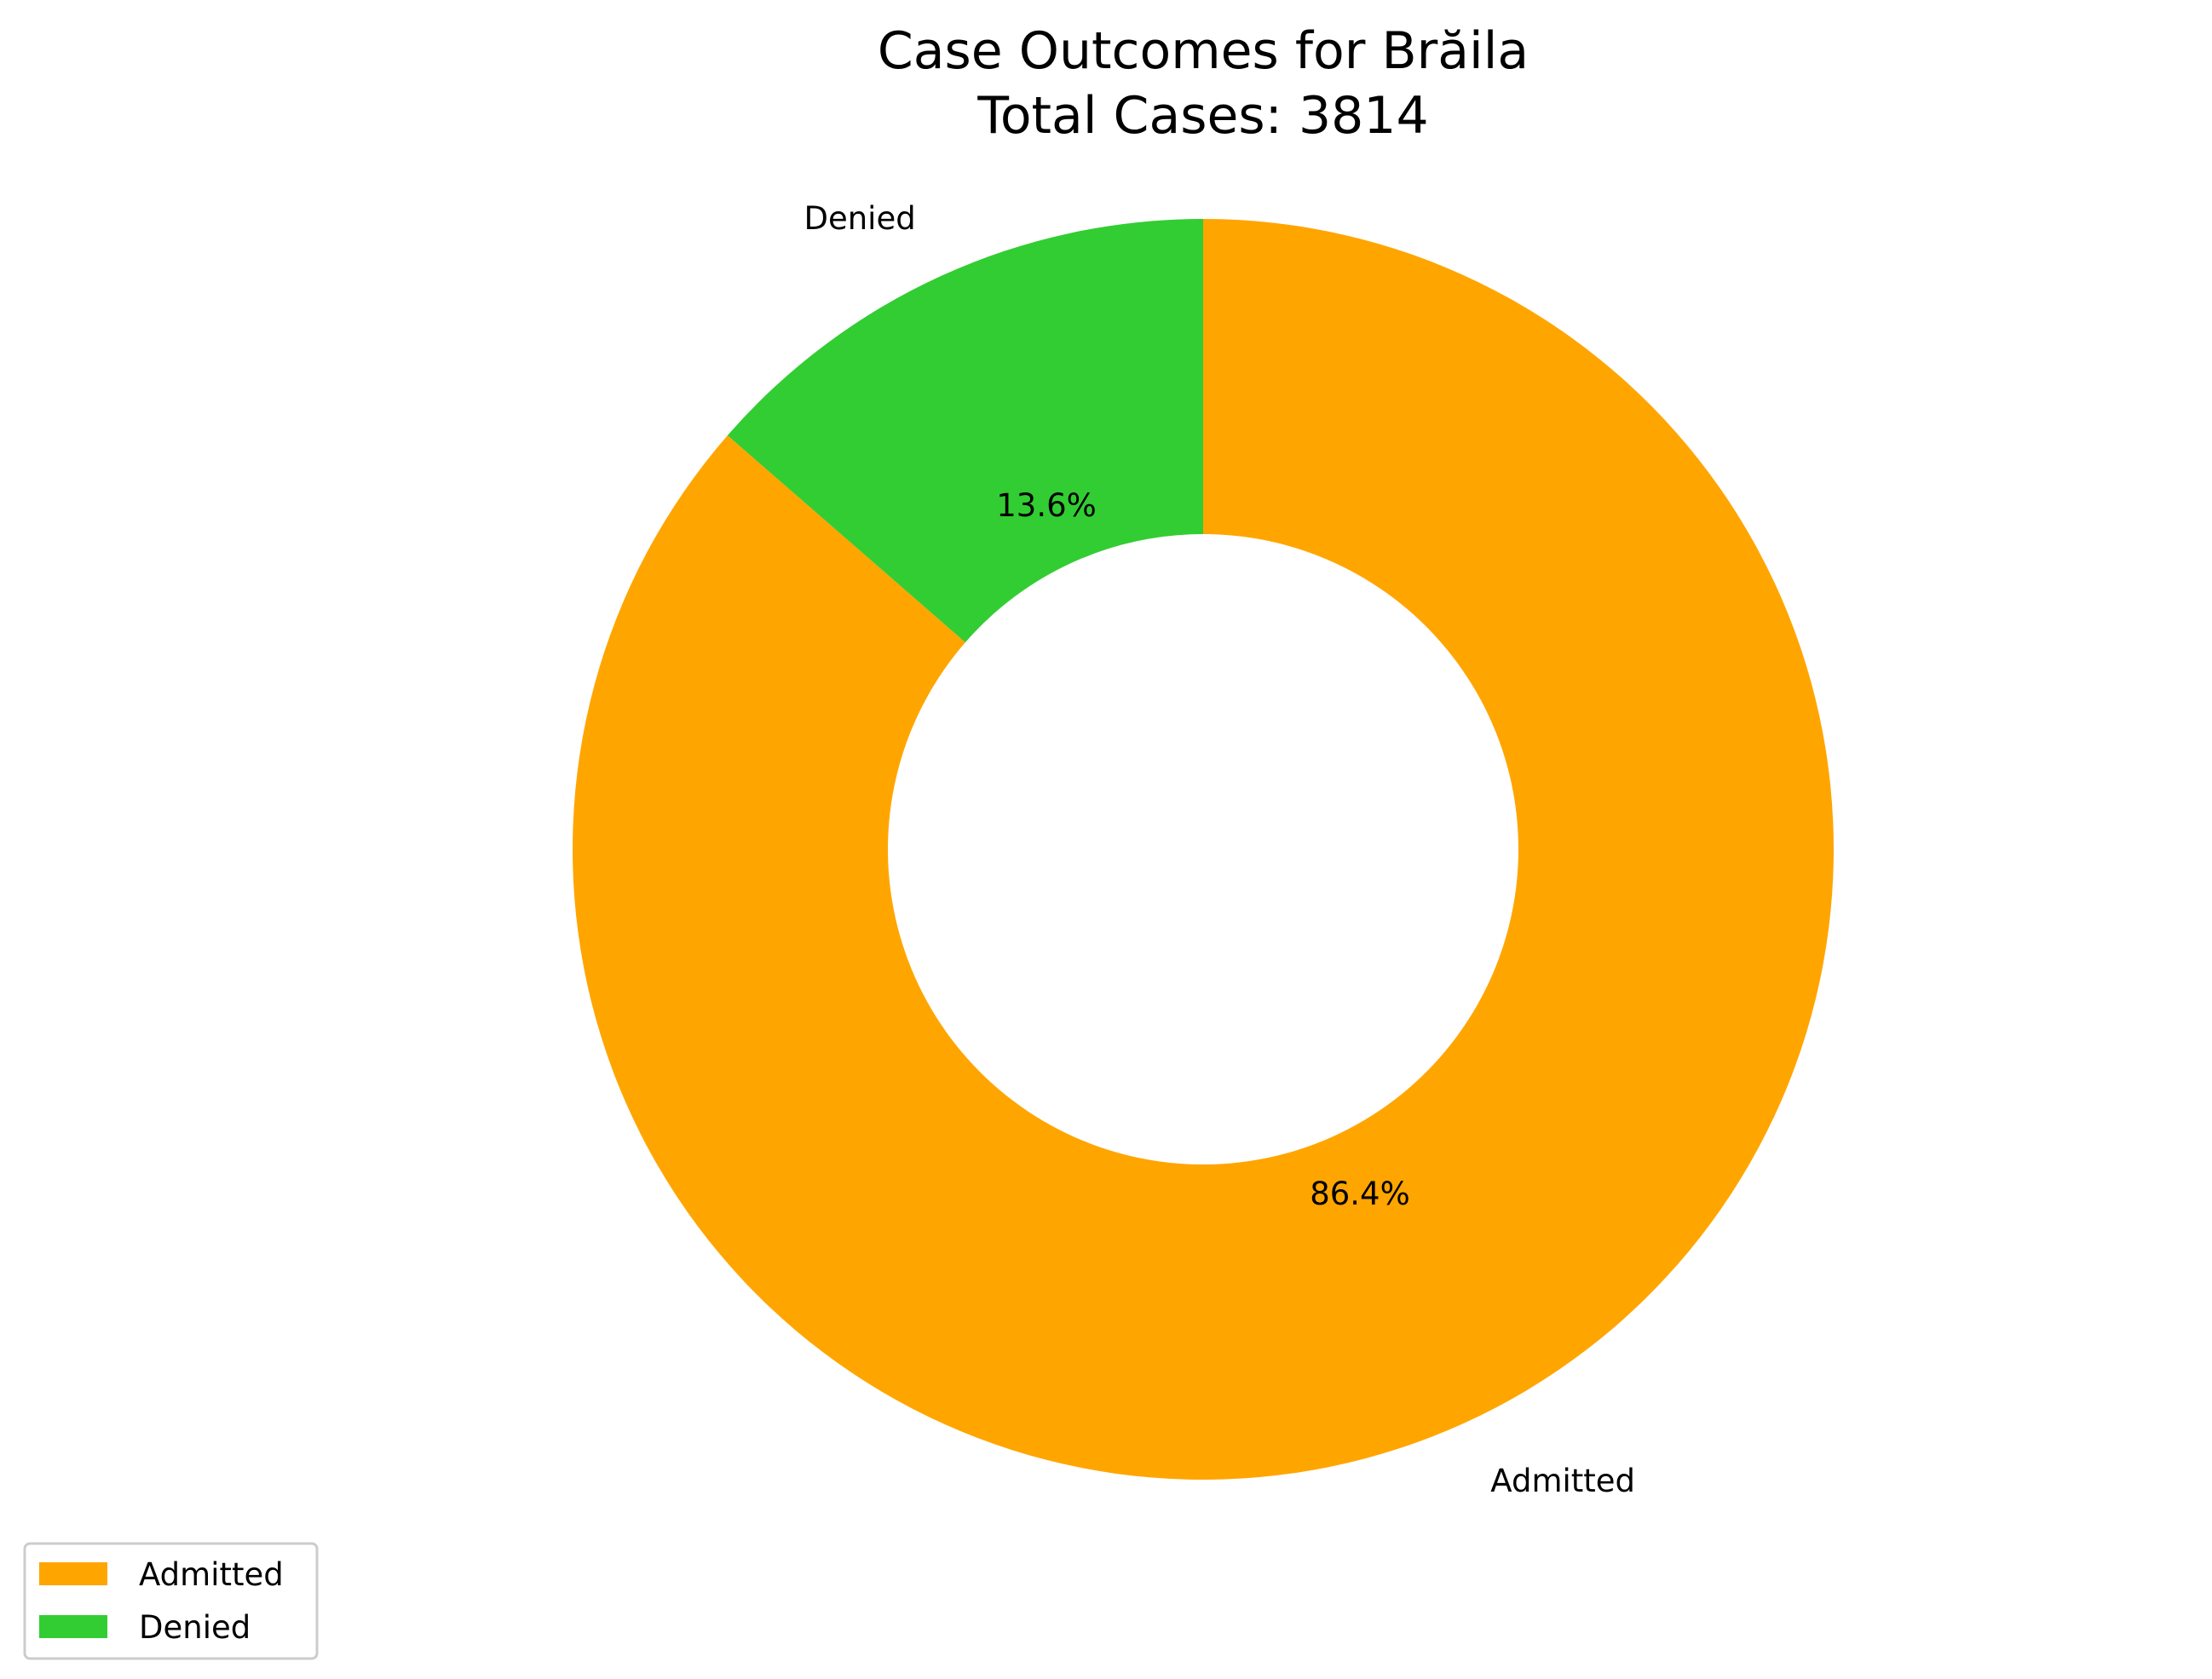 Image resolution: width=2212 pixels, height=1679 pixels. What do you see at coordinates (1202, 116) in the screenshot?
I see `chart-title-line-2: Total Cases: 3814` at bounding box center [1202, 116].